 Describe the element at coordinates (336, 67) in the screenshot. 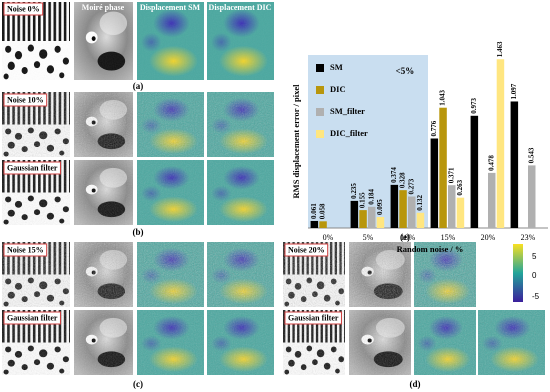

I see `legend-label: SM` at that location.